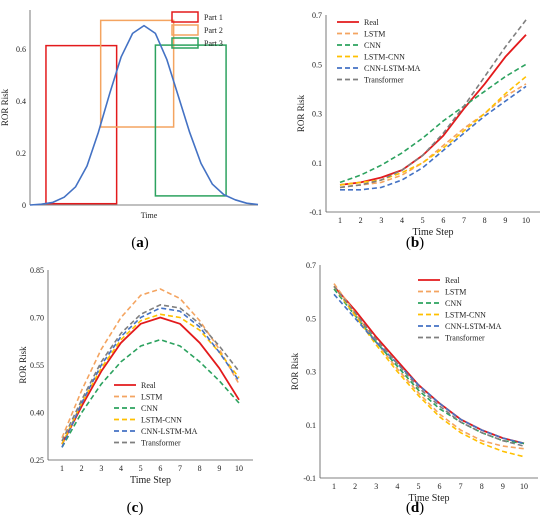 Image resolution: width=550 pixels, height=523 pixels. What do you see at coordinates (37, 318) in the screenshot?
I see `y-tick-label: 0.70` at bounding box center [37, 318].